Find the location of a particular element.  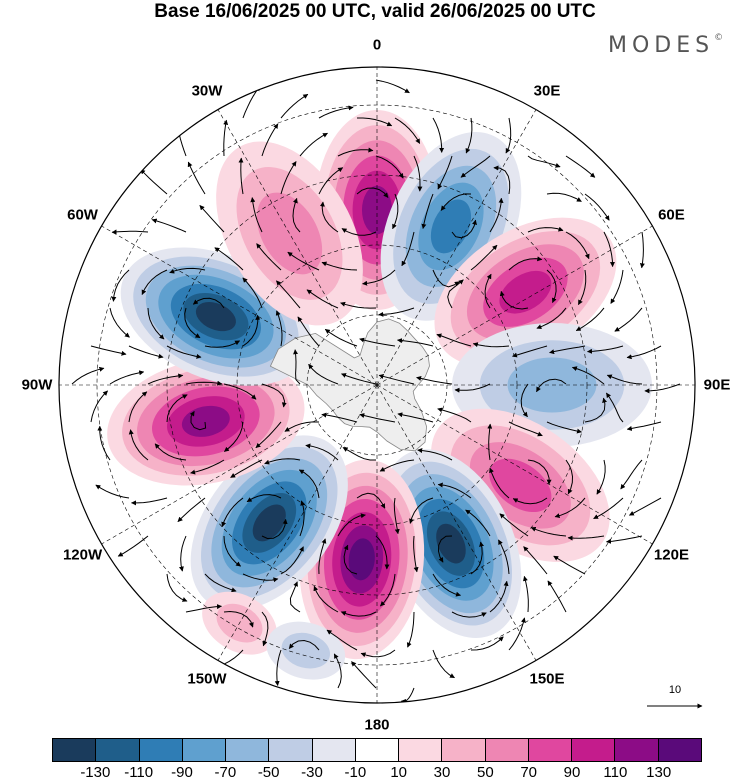

longitude-label-lon-60e: 60E is located at coordinates (671, 215).